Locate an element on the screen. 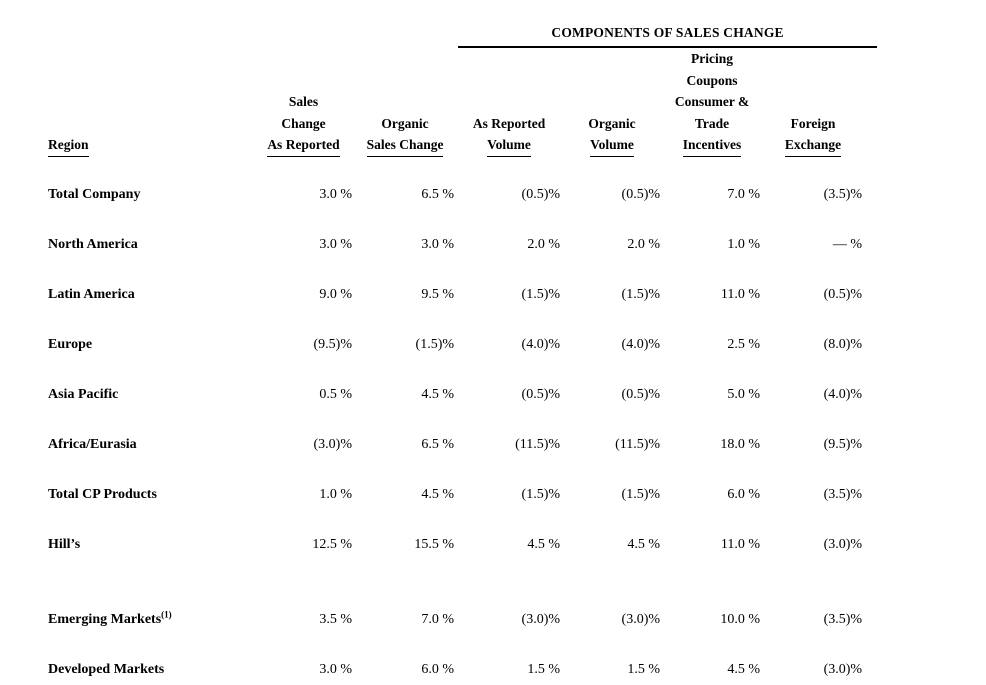 This screenshot has width=986, height=685. value-cell: 6.5 % is located at coordinates (438, 194).